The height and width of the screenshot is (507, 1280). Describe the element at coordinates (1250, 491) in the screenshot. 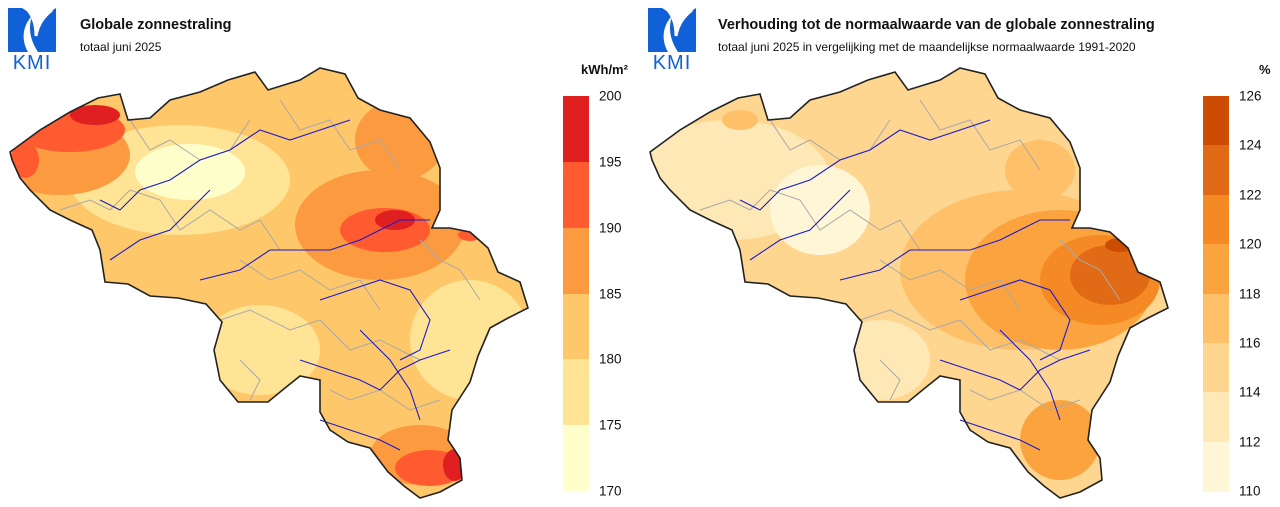

I see `legend-tick-label: 110` at that location.